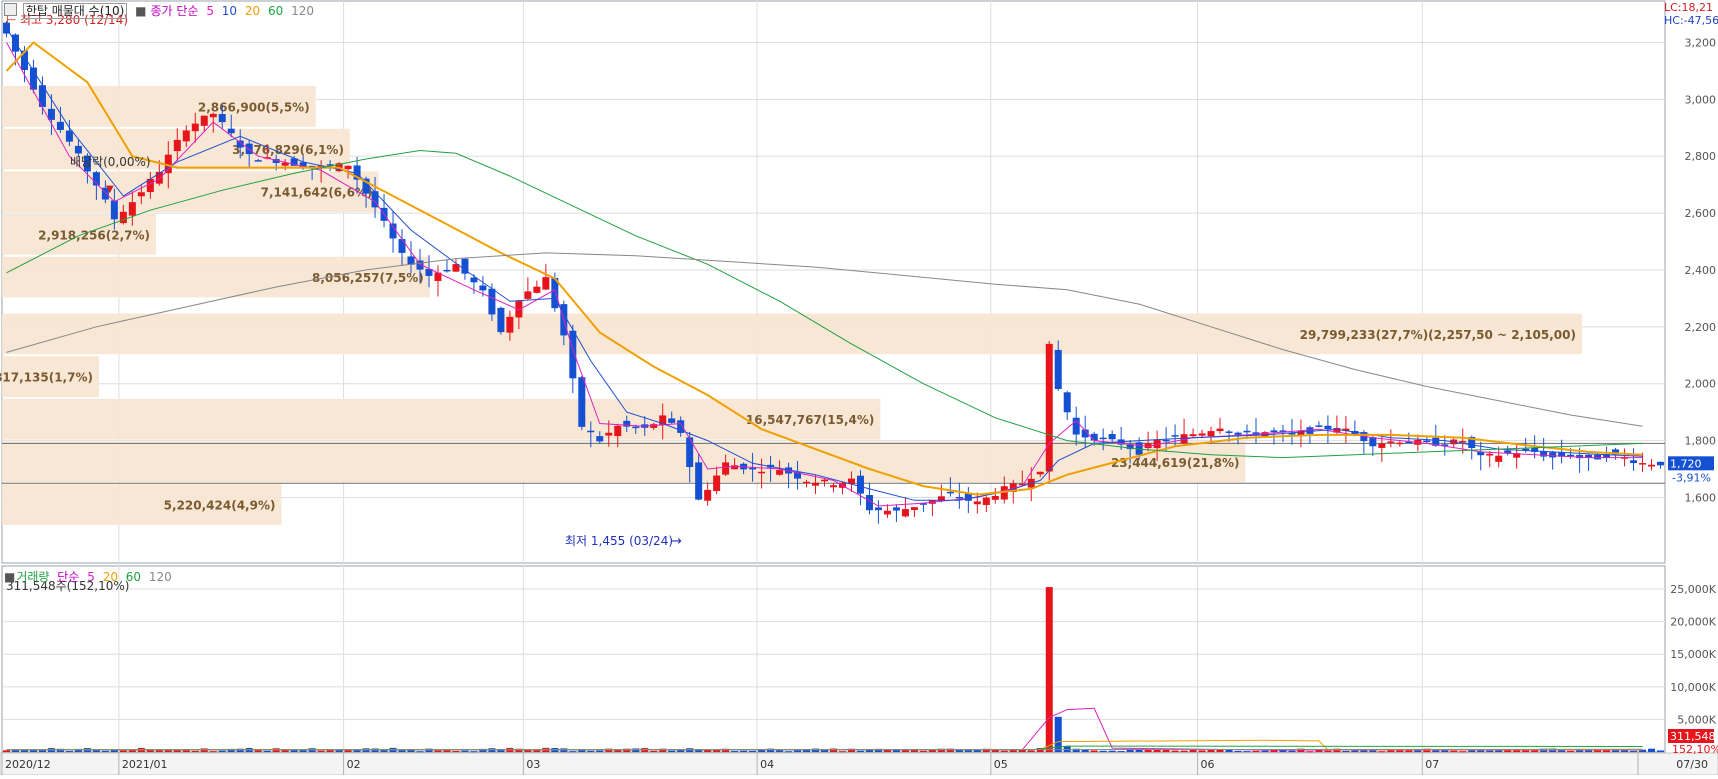 The width and height of the screenshot is (1718, 779). I want to click on settings-icon, so click(10, 9).